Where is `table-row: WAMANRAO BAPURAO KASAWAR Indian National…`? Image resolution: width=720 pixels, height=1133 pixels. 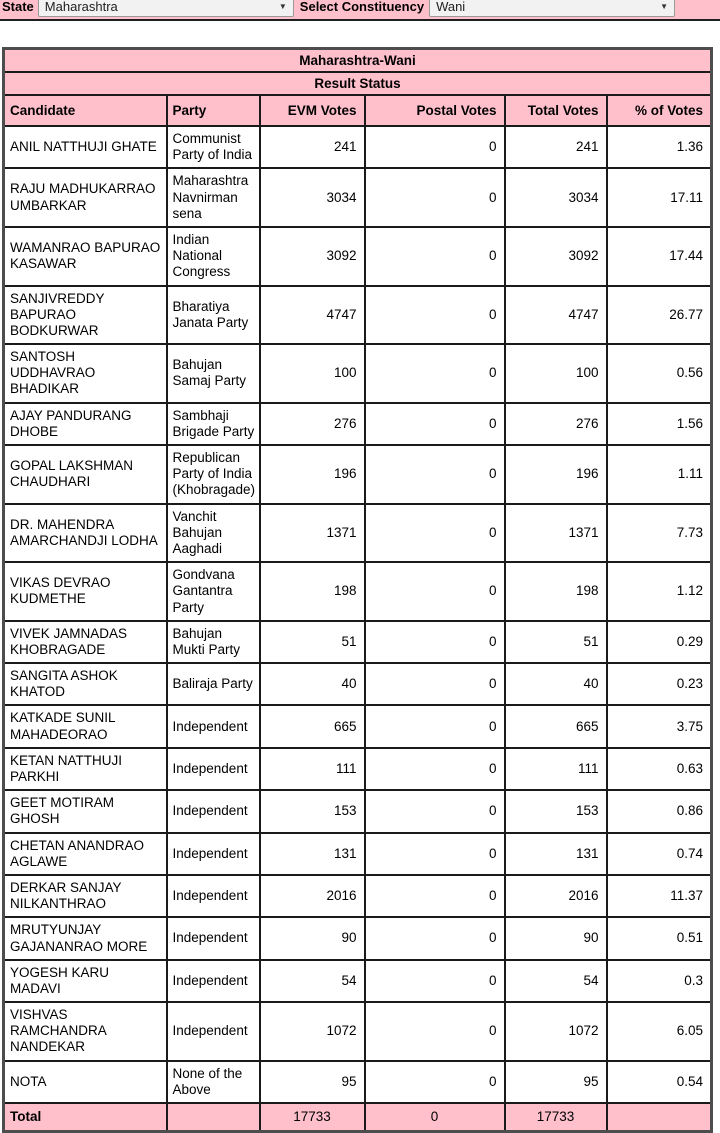 table-row: WAMANRAO BAPURAO KASAWAR Indian National… is located at coordinates (357, 256).